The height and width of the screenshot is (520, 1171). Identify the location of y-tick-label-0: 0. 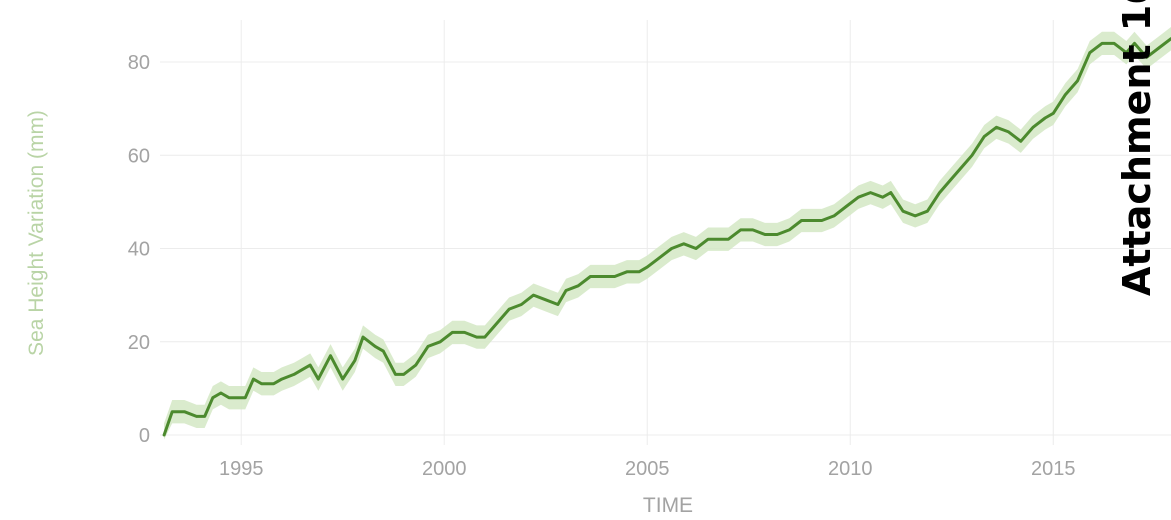
(144, 436).